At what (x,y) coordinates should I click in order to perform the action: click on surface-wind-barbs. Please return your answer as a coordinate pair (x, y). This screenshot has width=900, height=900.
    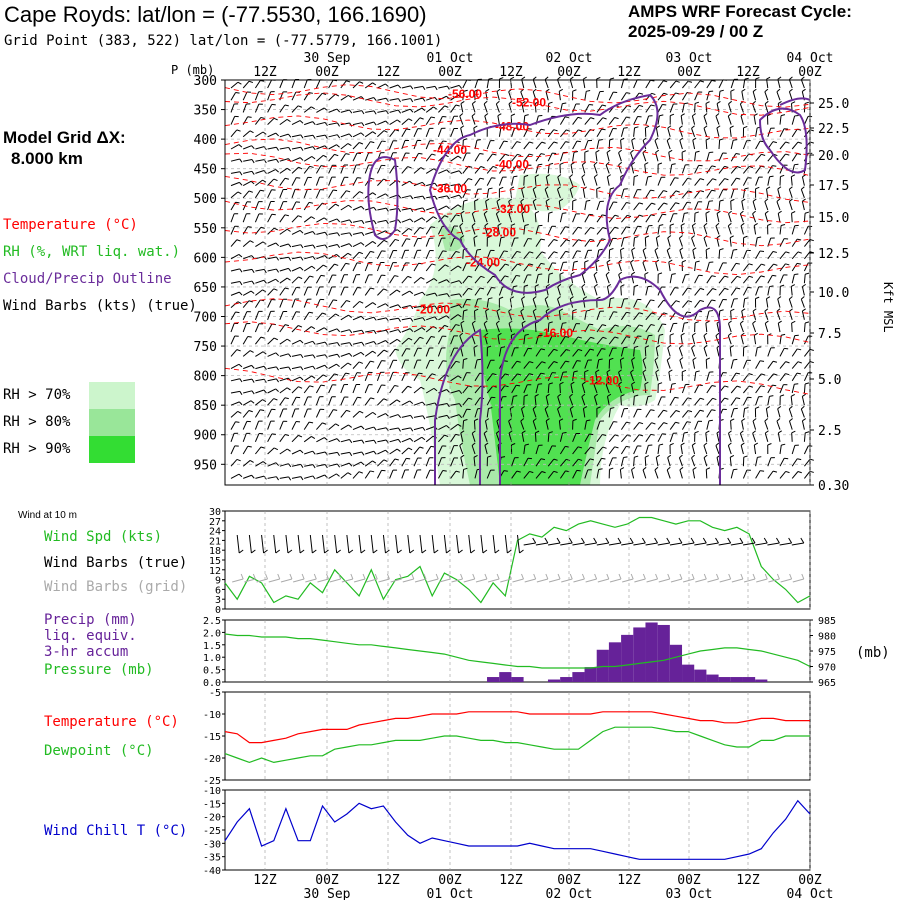
    Looking at the image, I should click on (520, 544).